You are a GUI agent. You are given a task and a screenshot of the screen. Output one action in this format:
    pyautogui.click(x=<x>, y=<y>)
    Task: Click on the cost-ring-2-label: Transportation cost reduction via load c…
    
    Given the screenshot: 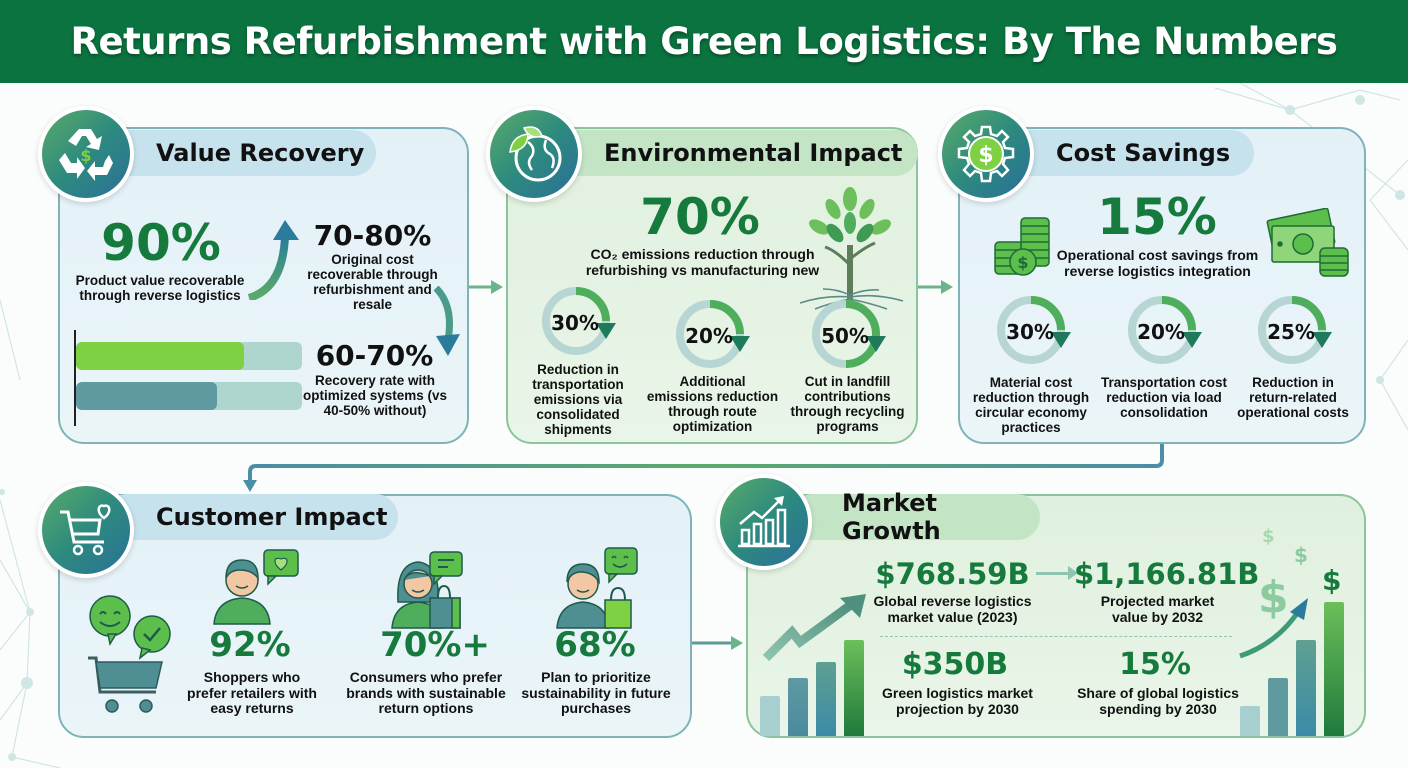 What is the action you would take?
    pyautogui.click(x=1163, y=398)
    